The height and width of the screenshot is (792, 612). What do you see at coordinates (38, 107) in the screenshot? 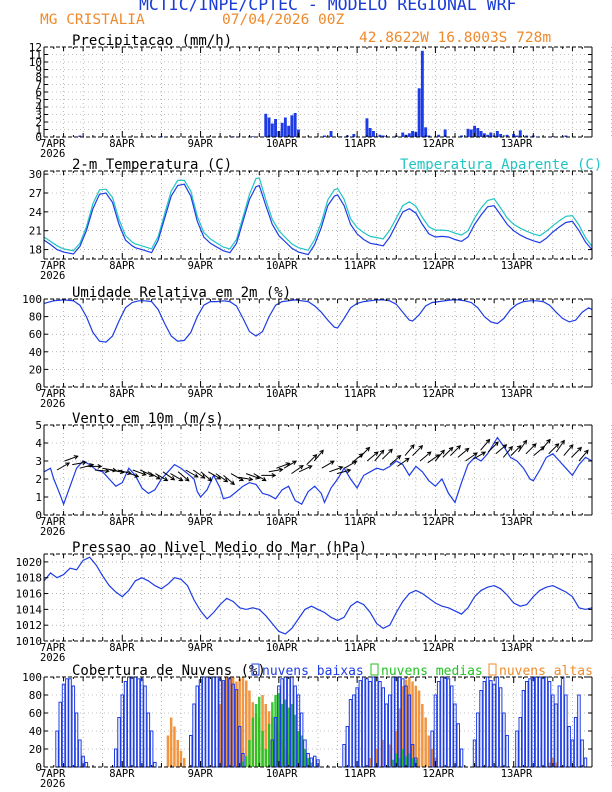
I see `ytick-label: 4` at bounding box center [38, 107].